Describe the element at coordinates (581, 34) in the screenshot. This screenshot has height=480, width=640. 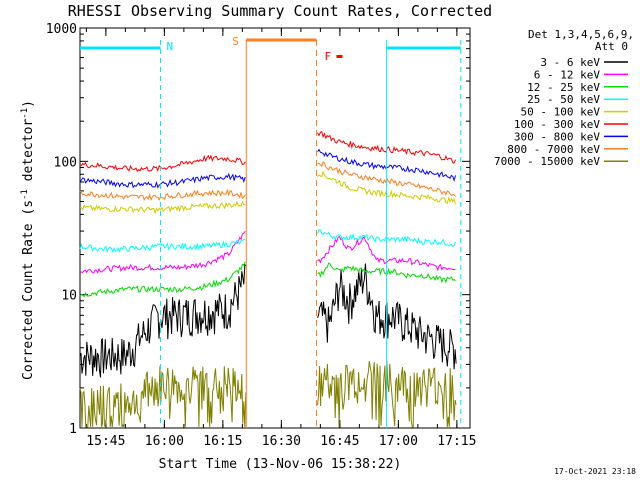
I see `legend-header: Det 1,3,4,5,6,9,` at that location.